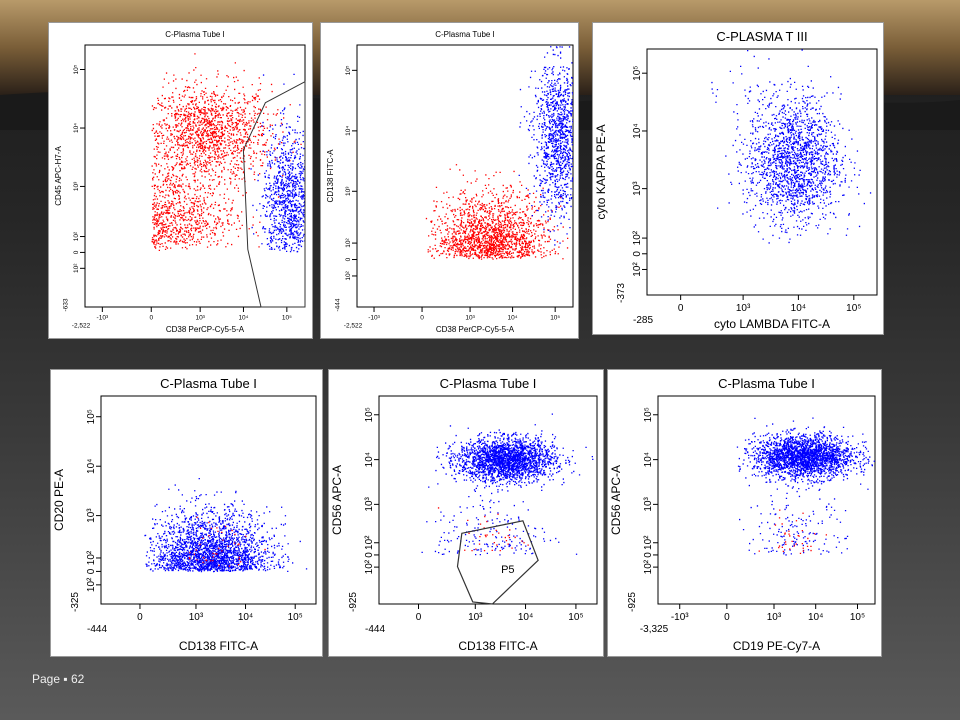  What do you see at coordinates (81, 325) in the screenshot?
I see `x-min-label: -2,522` at bounding box center [81, 325].